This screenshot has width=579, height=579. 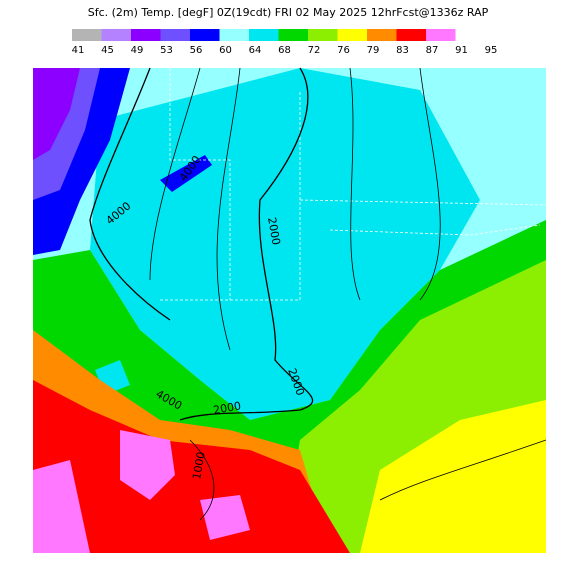 I want to click on colorbar-label: 45, so click(x=107, y=50).